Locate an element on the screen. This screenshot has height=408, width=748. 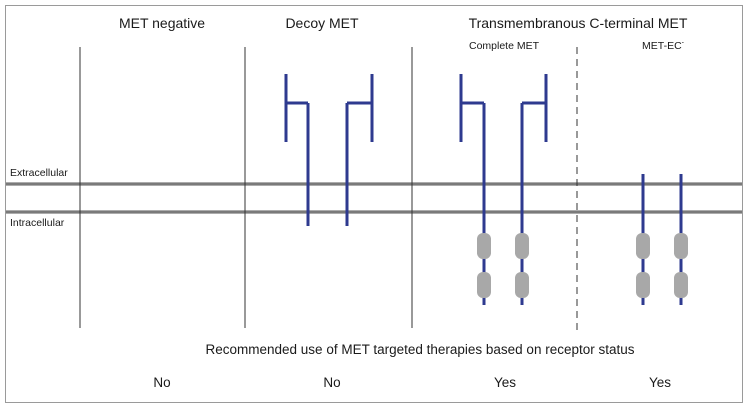
column-title-decoy-met: Decoy MET is located at coordinates (322, 23).